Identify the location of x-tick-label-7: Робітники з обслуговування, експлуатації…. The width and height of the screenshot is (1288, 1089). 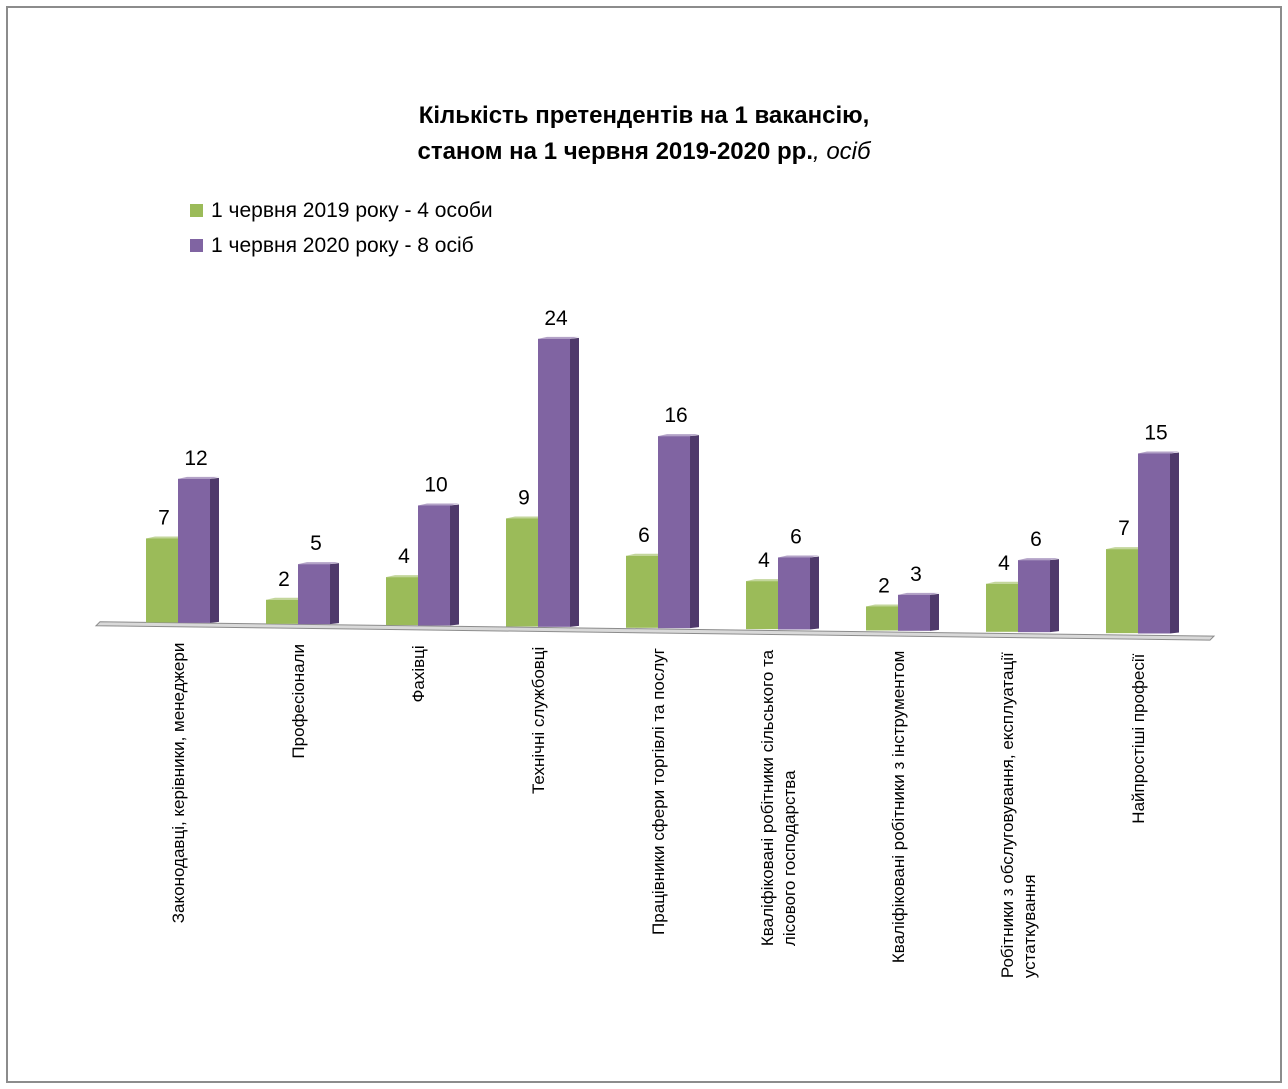
(1018, 815).